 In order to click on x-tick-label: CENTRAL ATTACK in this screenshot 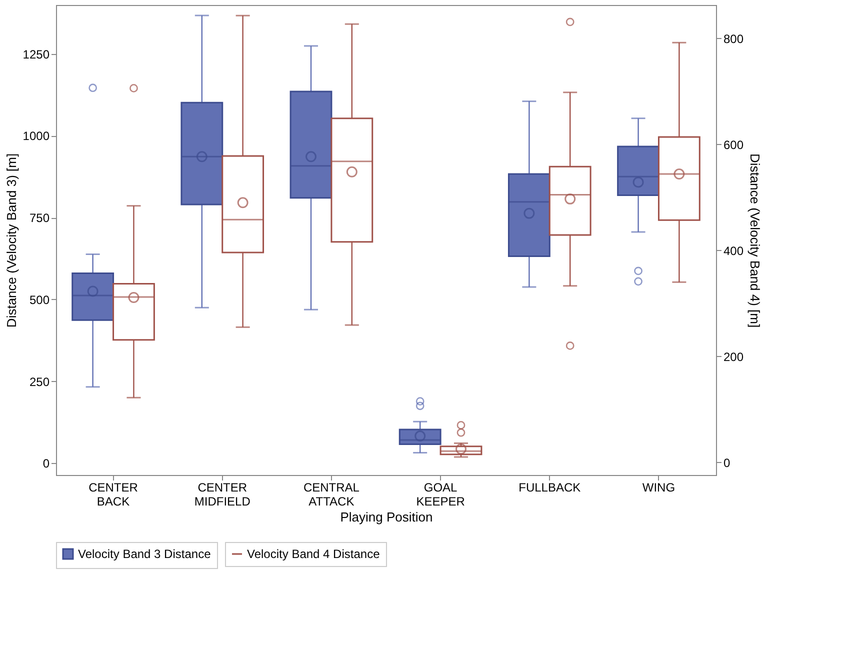, I will do `click(331, 494)`.